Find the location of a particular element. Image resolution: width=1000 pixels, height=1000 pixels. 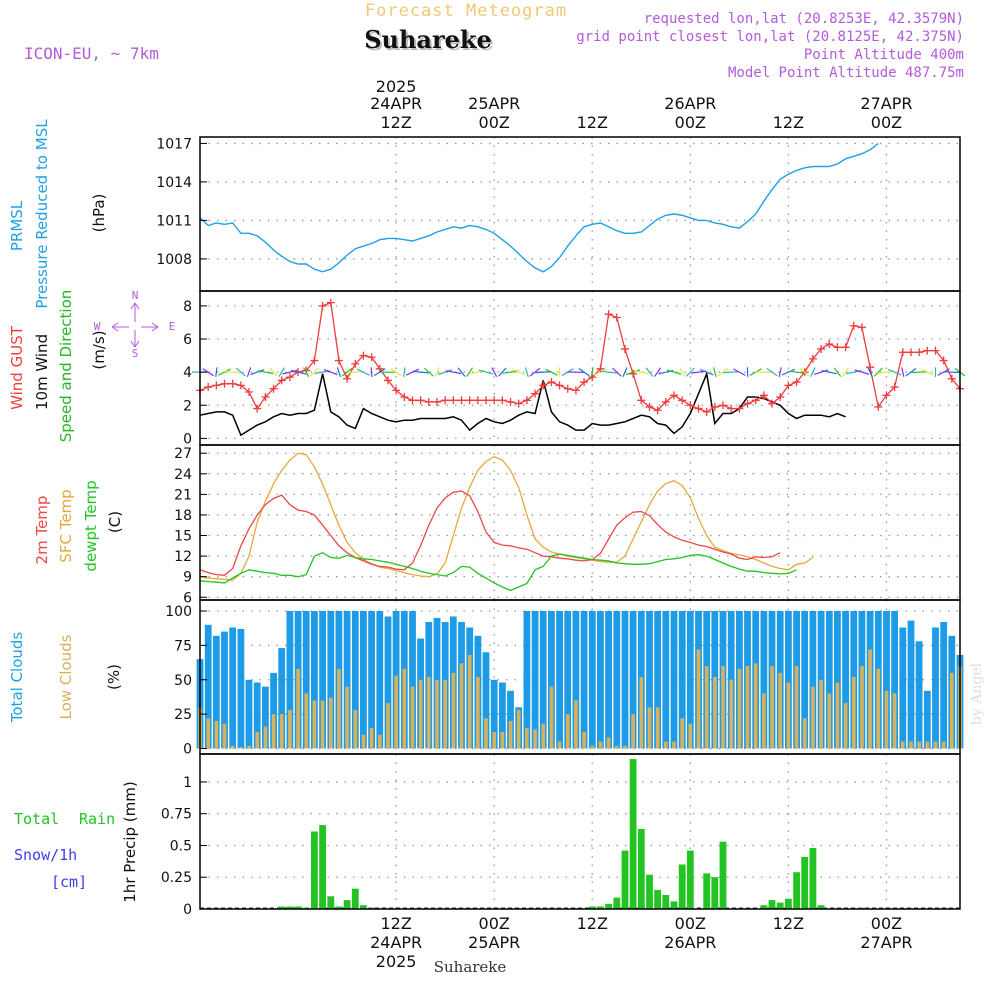

y-tick-label: 2 is located at coordinates (187, 406).